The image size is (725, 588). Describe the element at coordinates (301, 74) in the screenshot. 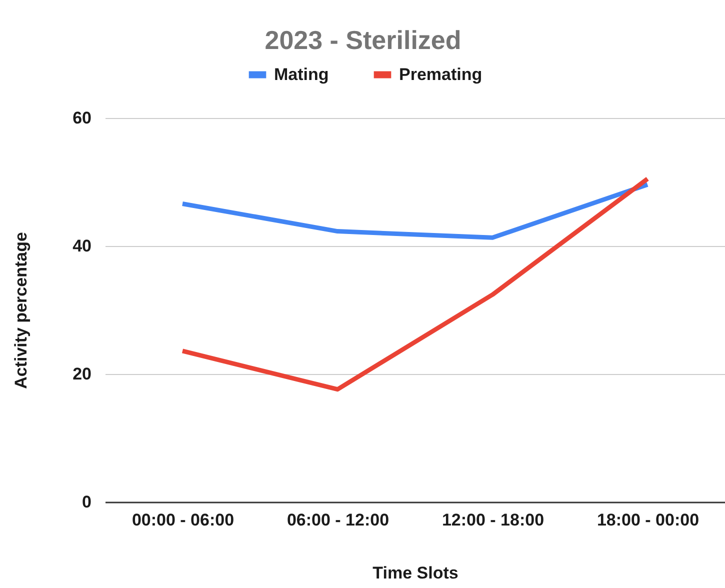

I see `legend-label: Mating` at that location.